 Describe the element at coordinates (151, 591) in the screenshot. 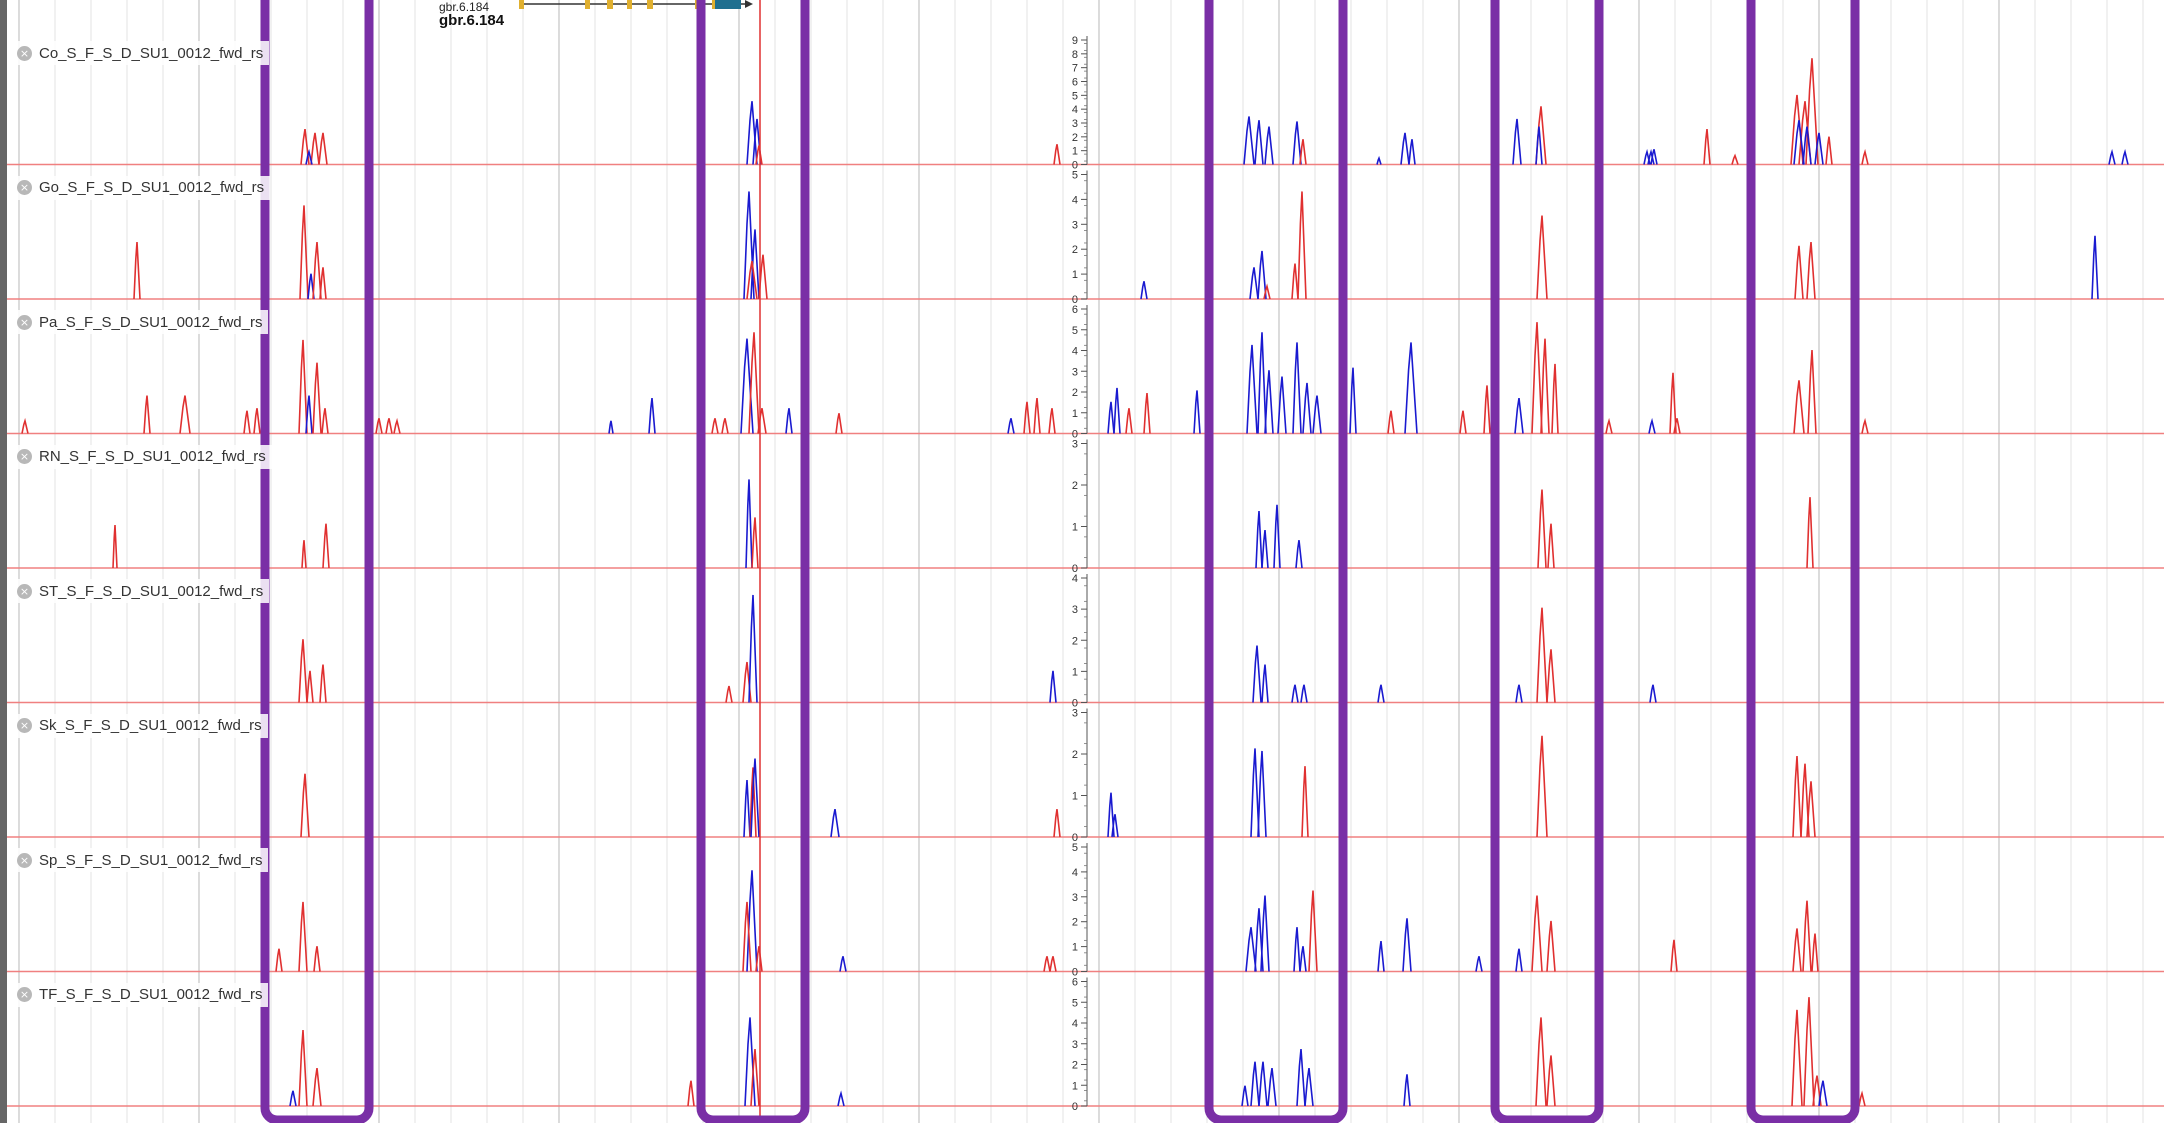

I see `track-name: ST_S_F_S_D_SU1_0012_fwd_rs` at that location.